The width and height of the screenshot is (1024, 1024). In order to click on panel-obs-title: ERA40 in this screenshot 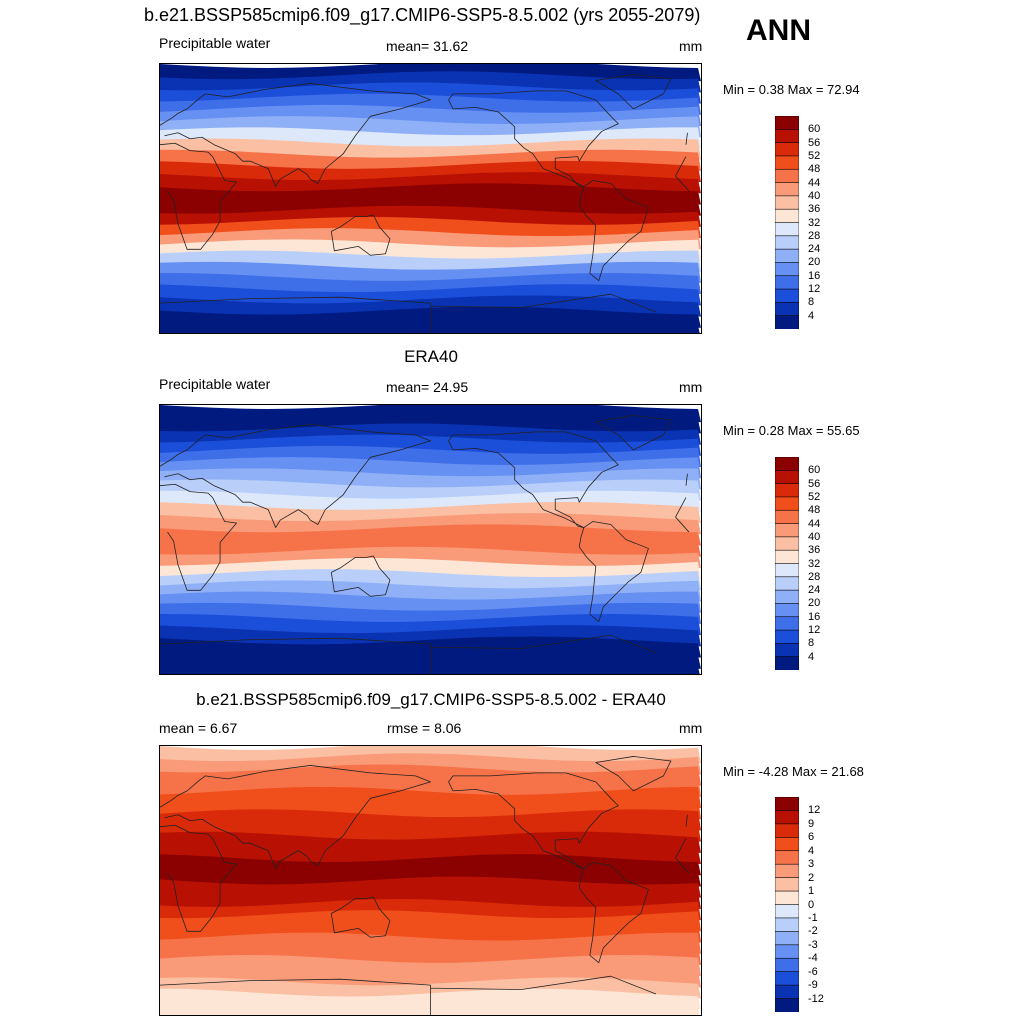, I will do `click(431, 356)`.